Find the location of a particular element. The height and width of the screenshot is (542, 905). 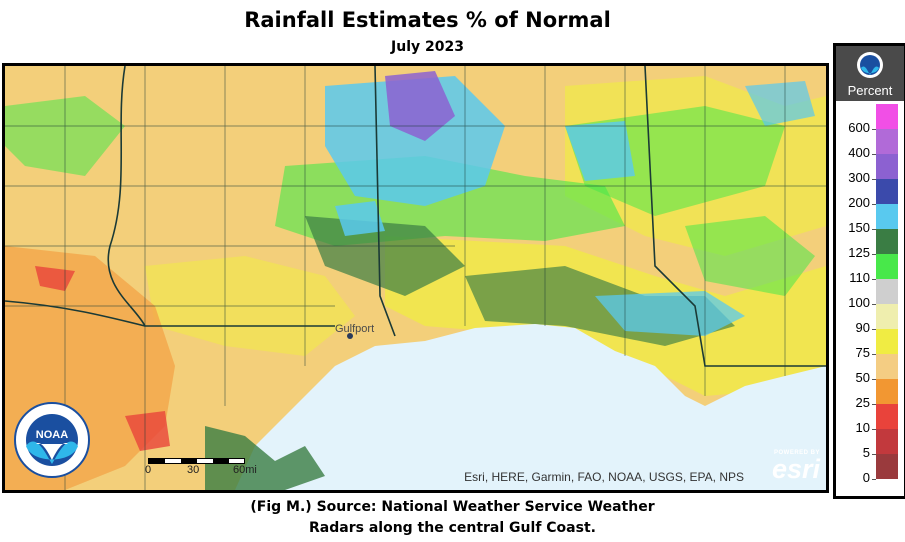

river-west is located at coordinates (75, 313).